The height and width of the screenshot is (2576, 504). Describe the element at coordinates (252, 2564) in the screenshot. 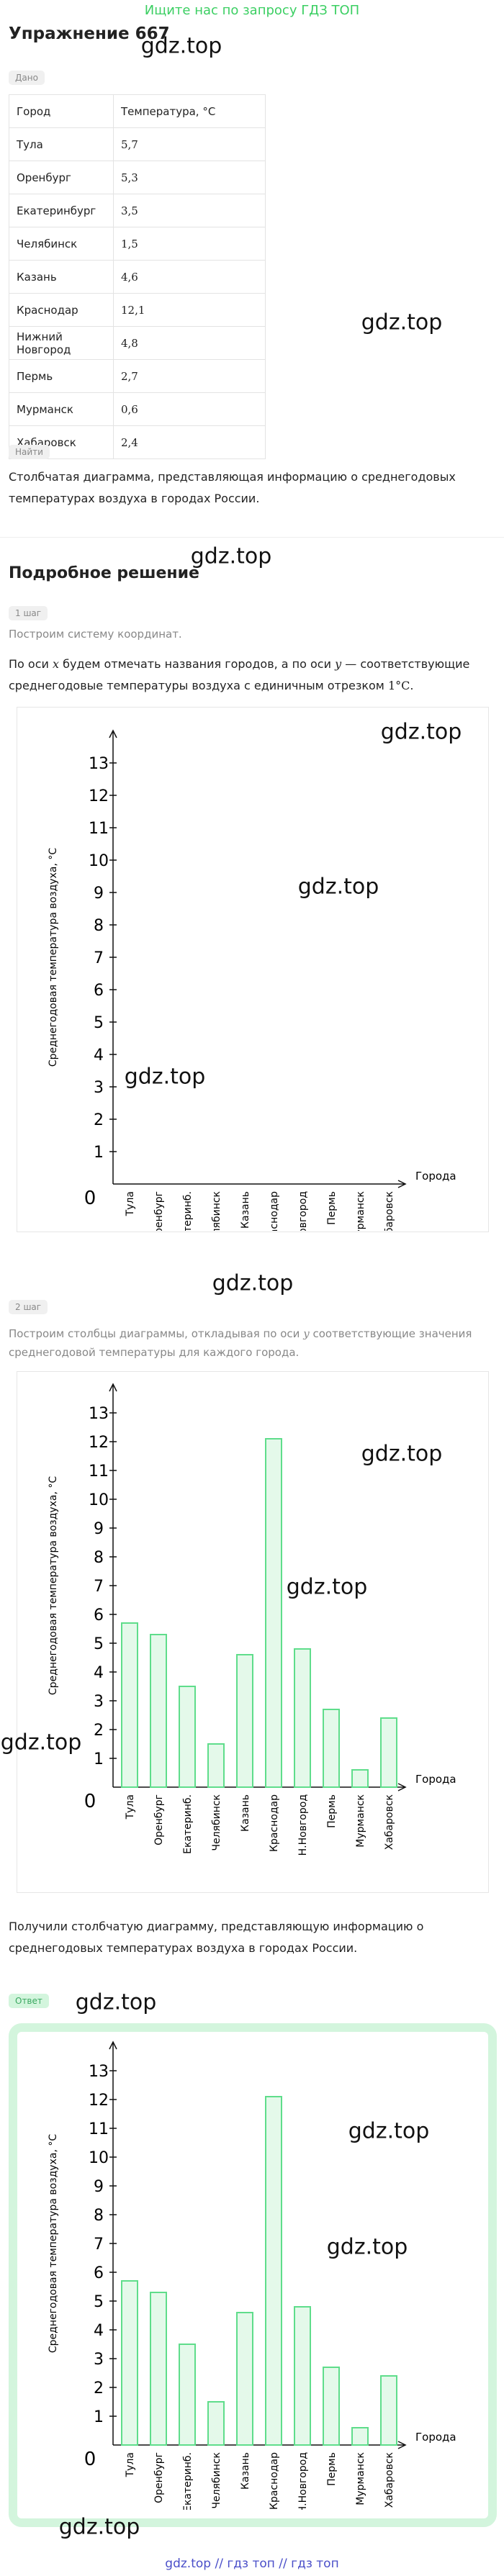

I see `footer: gdz.top // гдз топ // гдз топ` at that location.